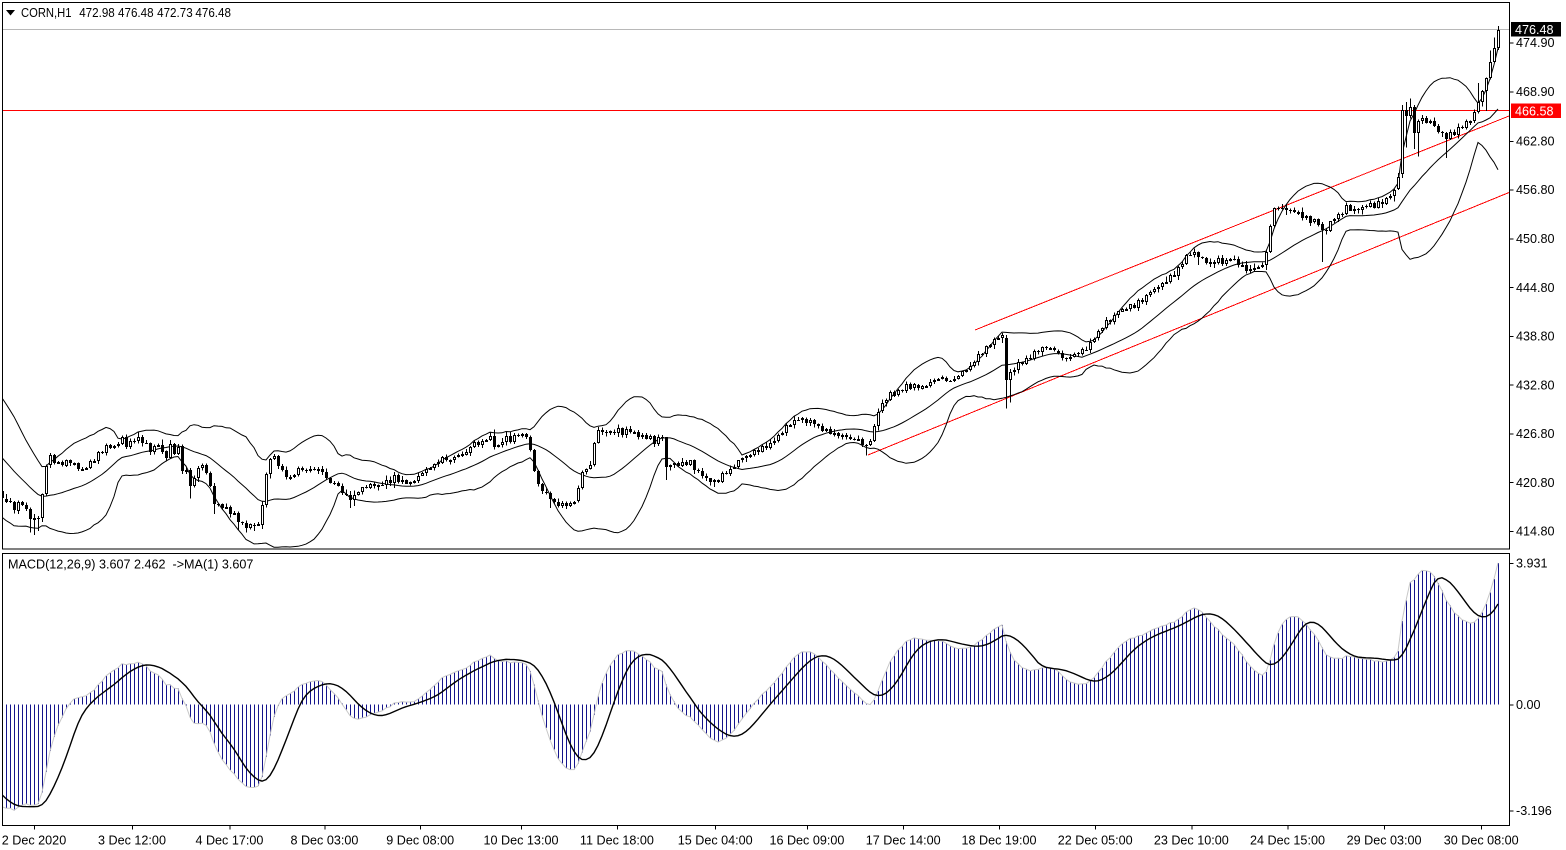  Describe the element at coordinates (229, 841) in the screenshot. I see `svg-text: 4 Dec 17:00` at that location.